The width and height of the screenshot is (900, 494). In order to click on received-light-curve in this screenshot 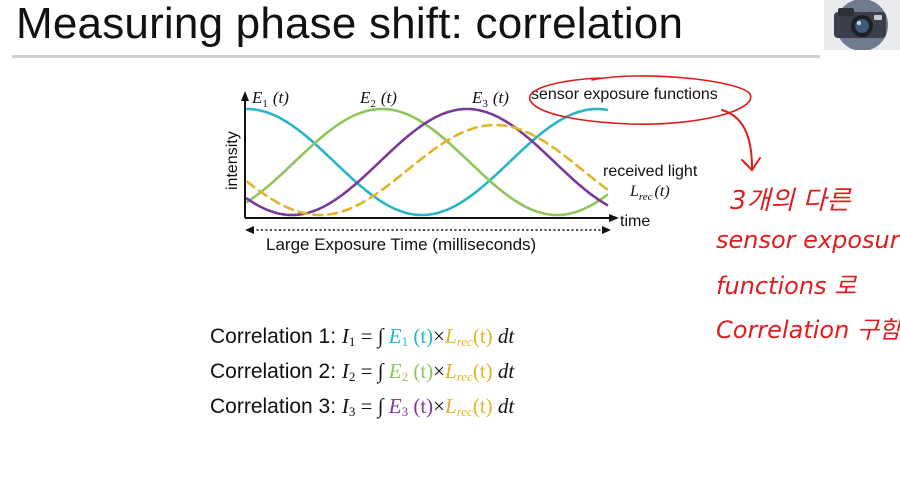, I will do `click(427, 170)`.